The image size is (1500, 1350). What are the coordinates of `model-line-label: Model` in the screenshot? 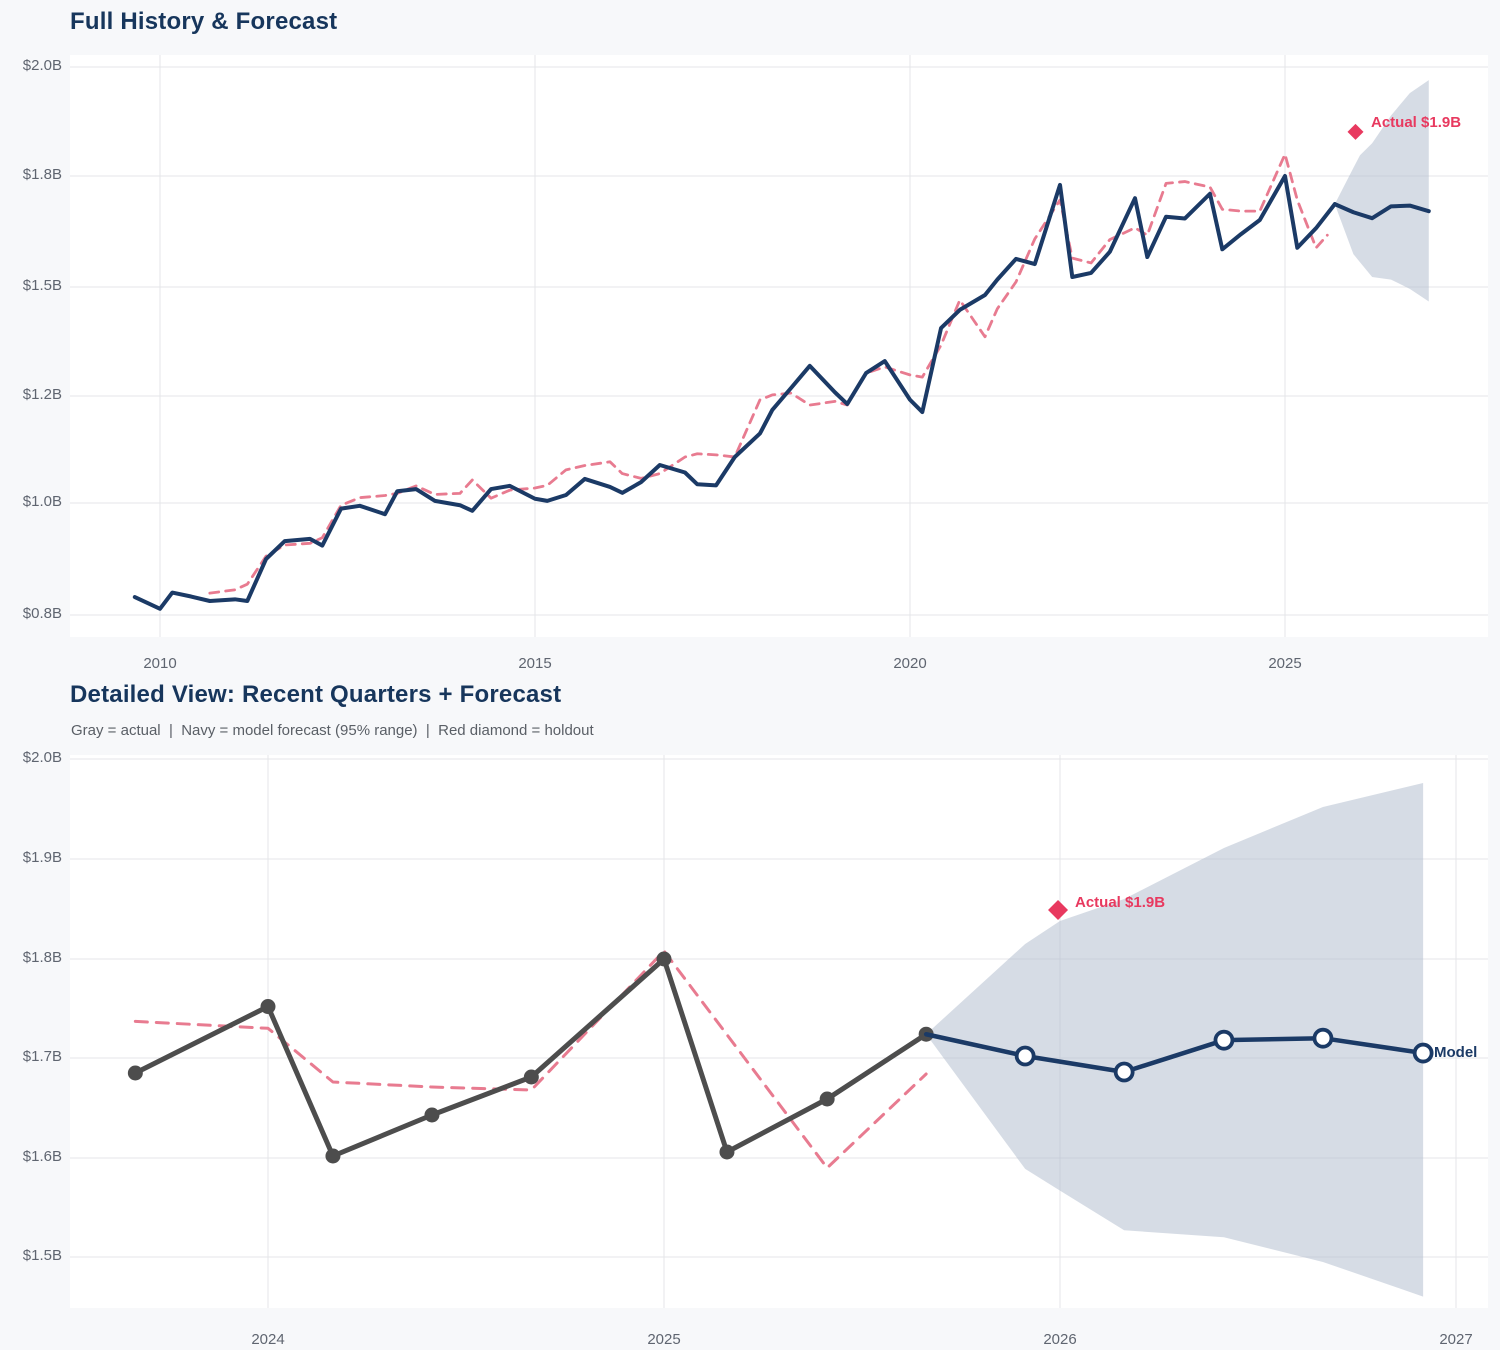 It's located at (1456, 1052).